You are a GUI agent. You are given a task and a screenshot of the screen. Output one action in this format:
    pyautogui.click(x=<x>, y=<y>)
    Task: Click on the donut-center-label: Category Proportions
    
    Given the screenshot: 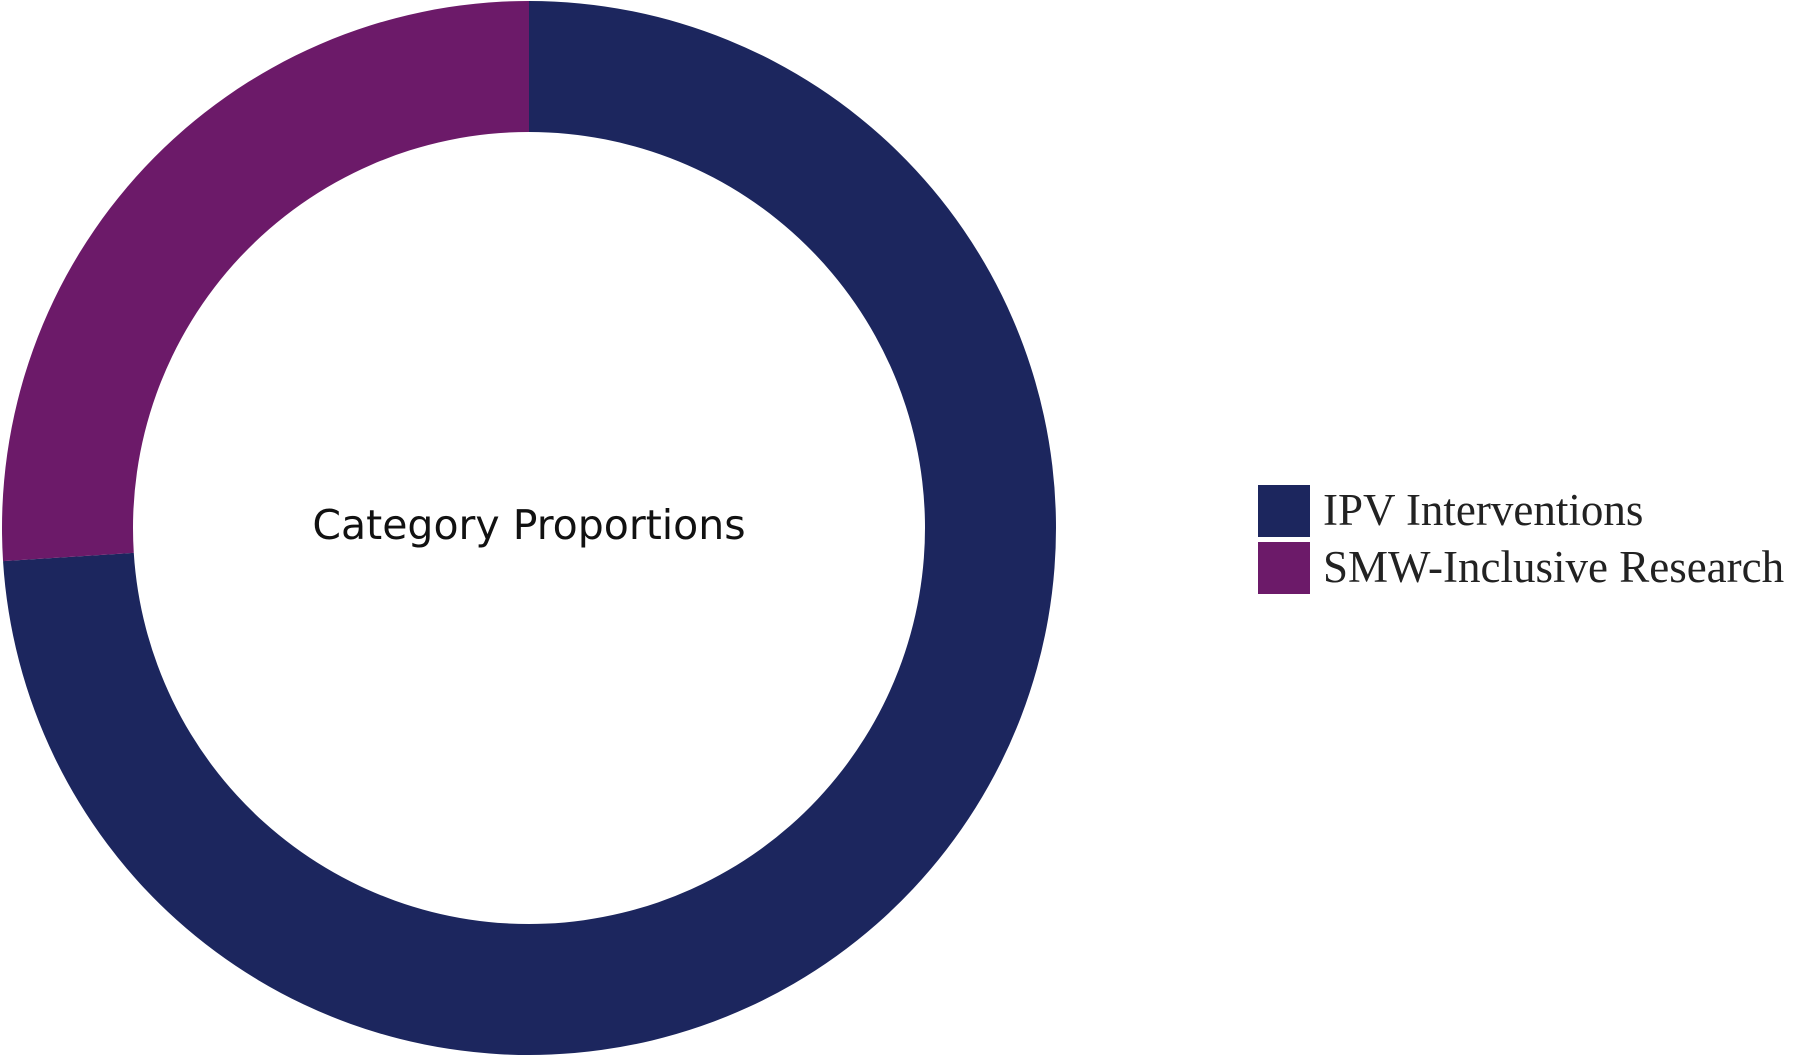 What is the action you would take?
    pyautogui.click(x=528, y=525)
    